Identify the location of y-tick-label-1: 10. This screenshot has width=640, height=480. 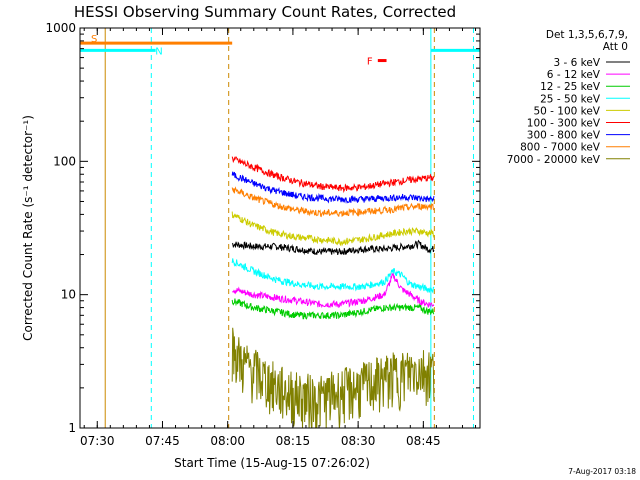
(68, 295).